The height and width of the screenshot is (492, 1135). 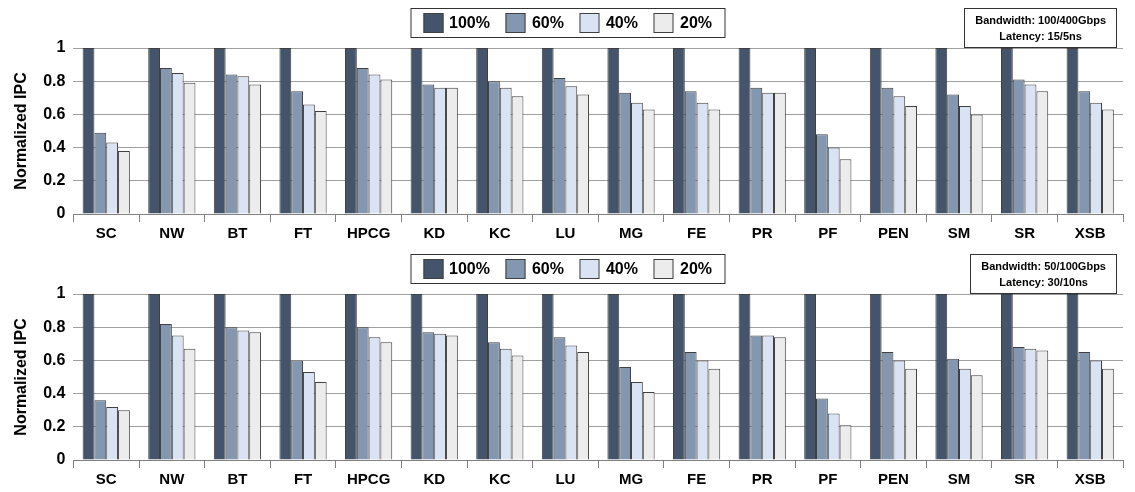 I want to click on text: Latency: 15/5ns, so click(x=1040, y=36).